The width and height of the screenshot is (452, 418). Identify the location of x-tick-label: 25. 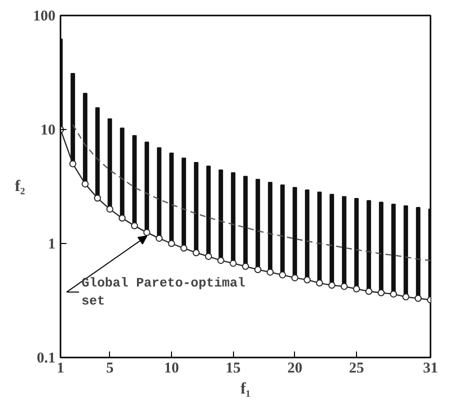
(356, 368).